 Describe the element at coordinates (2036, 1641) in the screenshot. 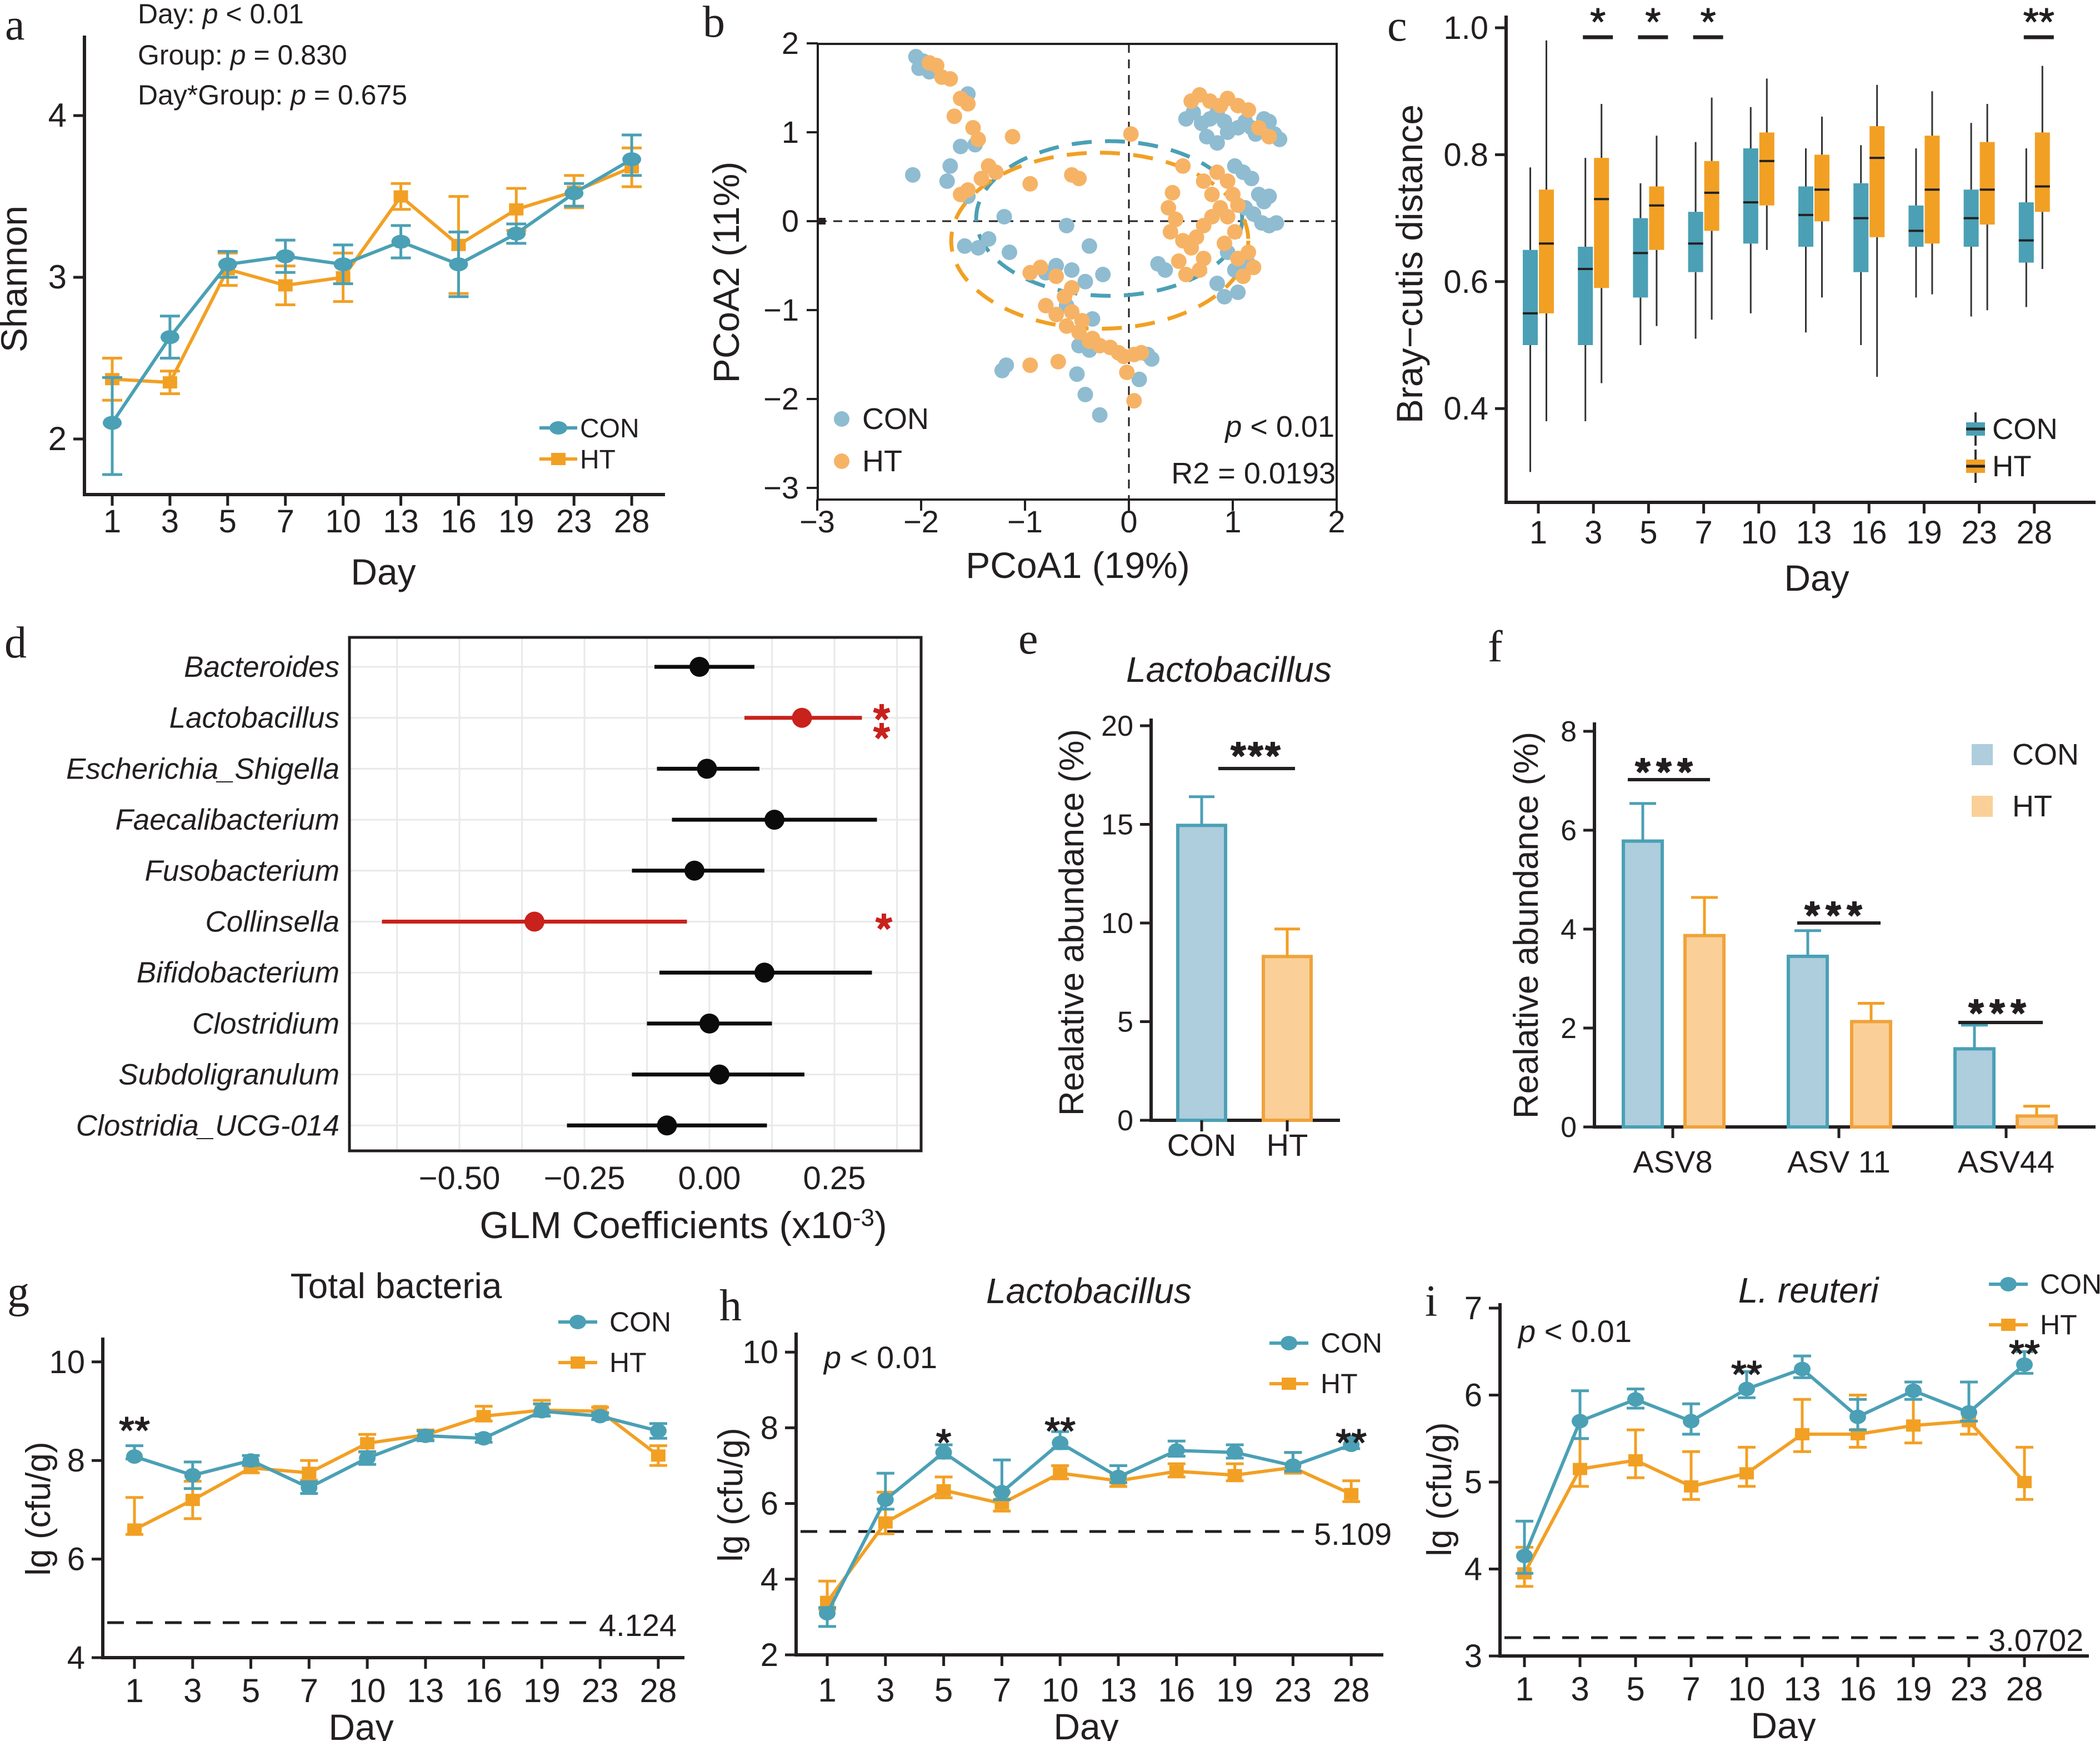

I see `svg-text: 3.0702` at that location.